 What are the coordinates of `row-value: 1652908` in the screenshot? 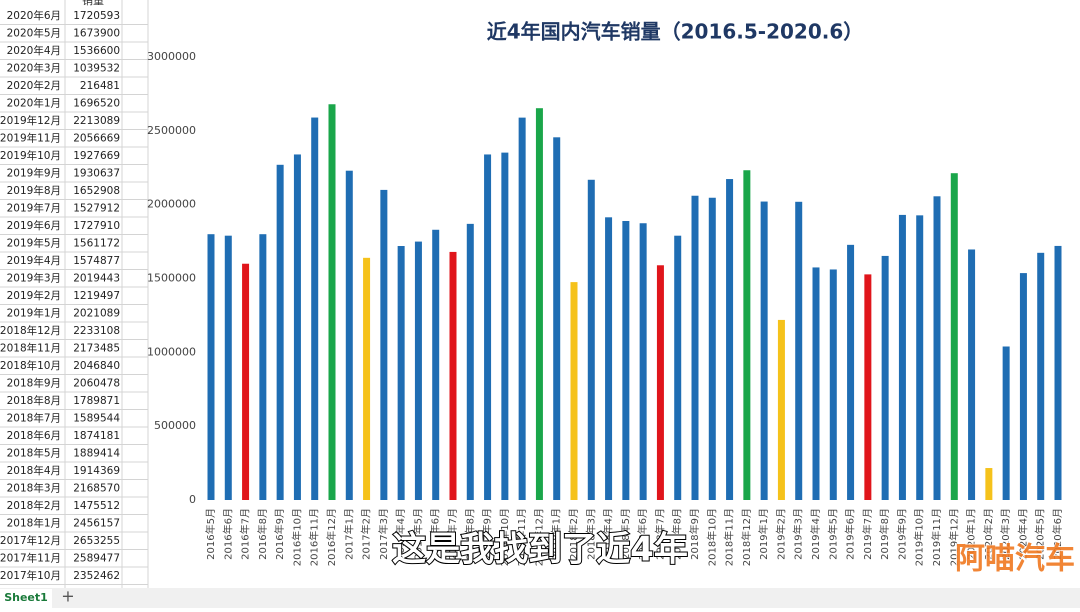 It's located at (96, 191).